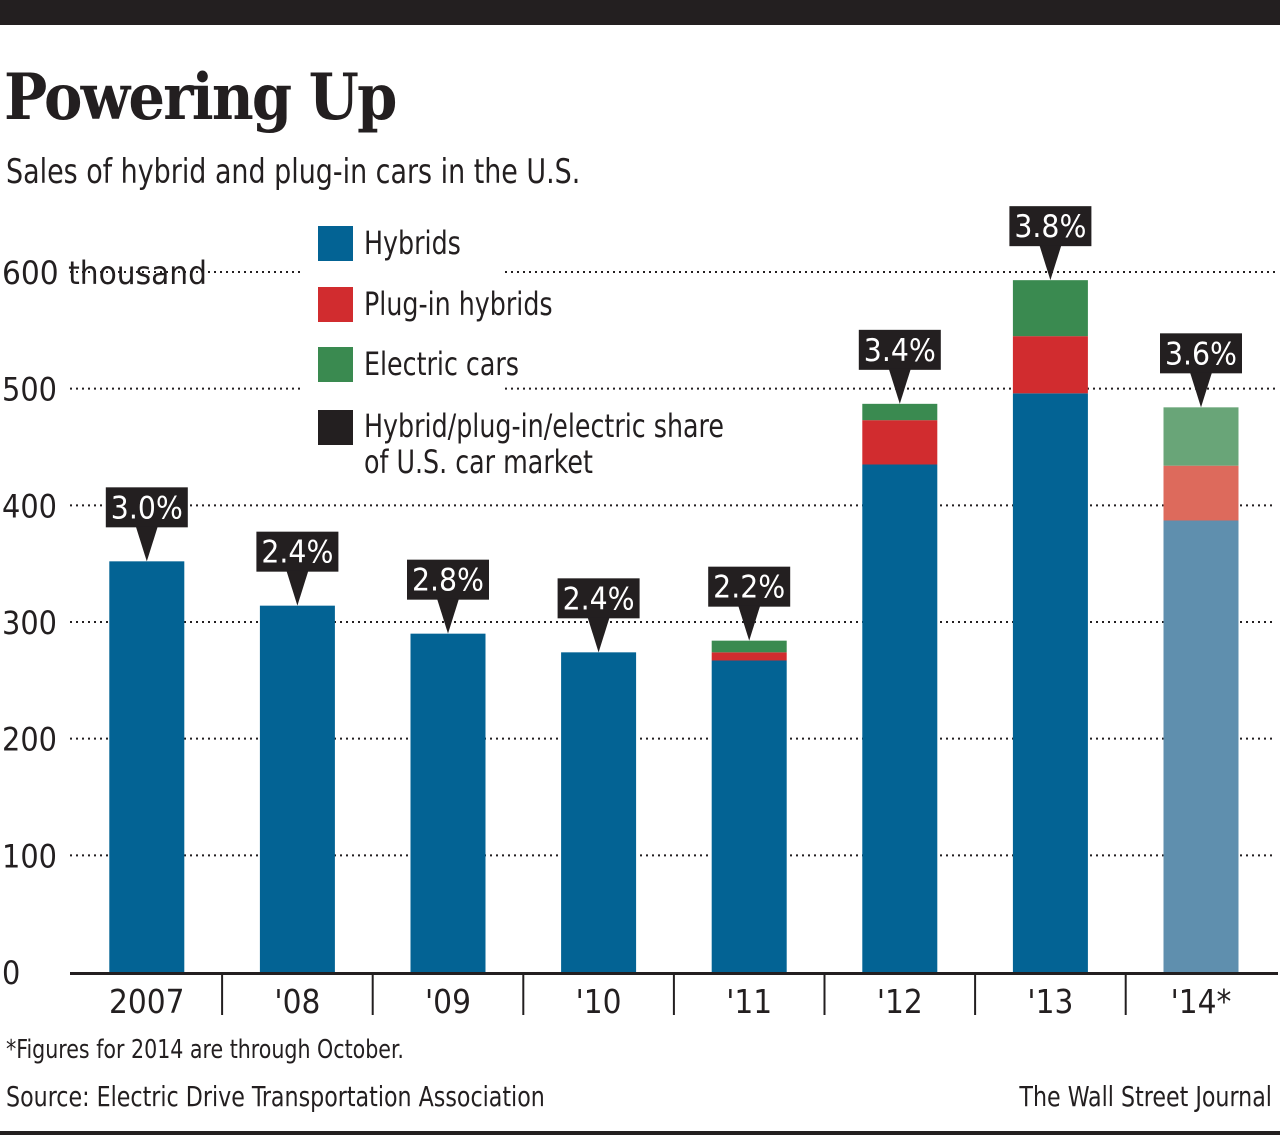 This screenshot has width=1280, height=1135. What do you see at coordinates (640, 12) in the screenshot?
I see `top-rule` at bounding box center [640, 12].